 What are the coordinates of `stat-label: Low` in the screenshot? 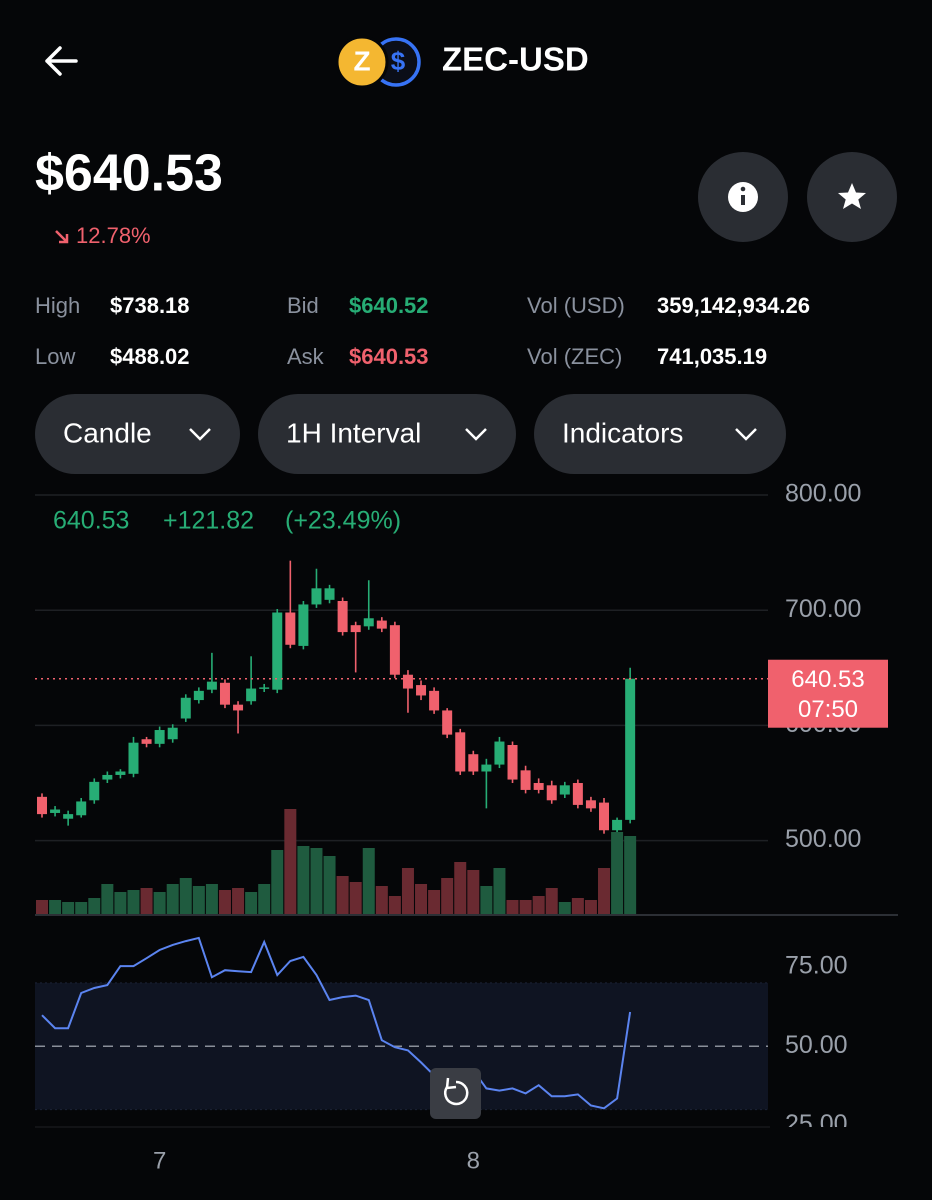 It's located at (55, 356).